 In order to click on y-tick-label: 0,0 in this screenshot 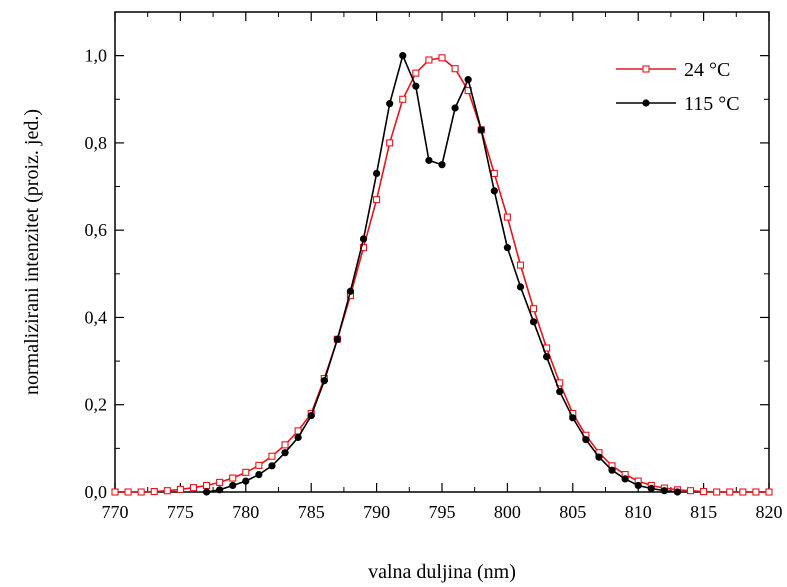, I will do `click(96, 492)`.